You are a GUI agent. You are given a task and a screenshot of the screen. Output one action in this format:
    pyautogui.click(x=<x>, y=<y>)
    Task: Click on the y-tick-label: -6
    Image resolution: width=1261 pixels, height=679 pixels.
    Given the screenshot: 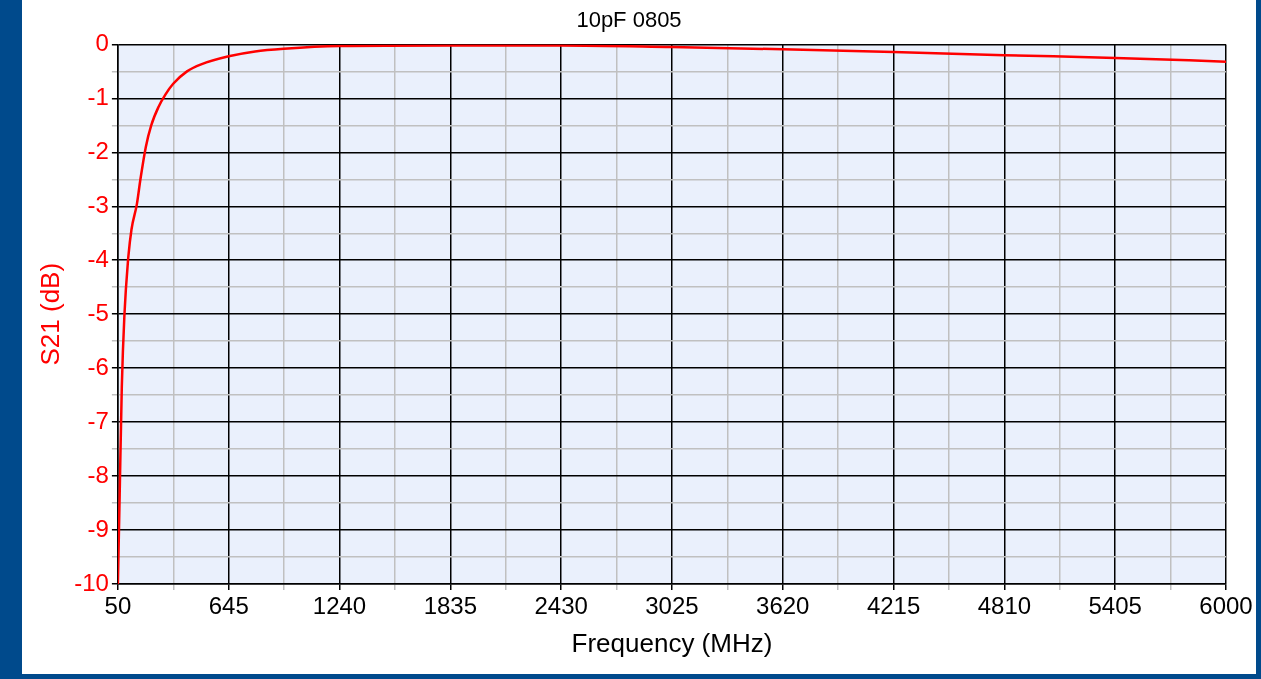 What is the action you would take?
    pyautogui.click(x=98, y=366)
    